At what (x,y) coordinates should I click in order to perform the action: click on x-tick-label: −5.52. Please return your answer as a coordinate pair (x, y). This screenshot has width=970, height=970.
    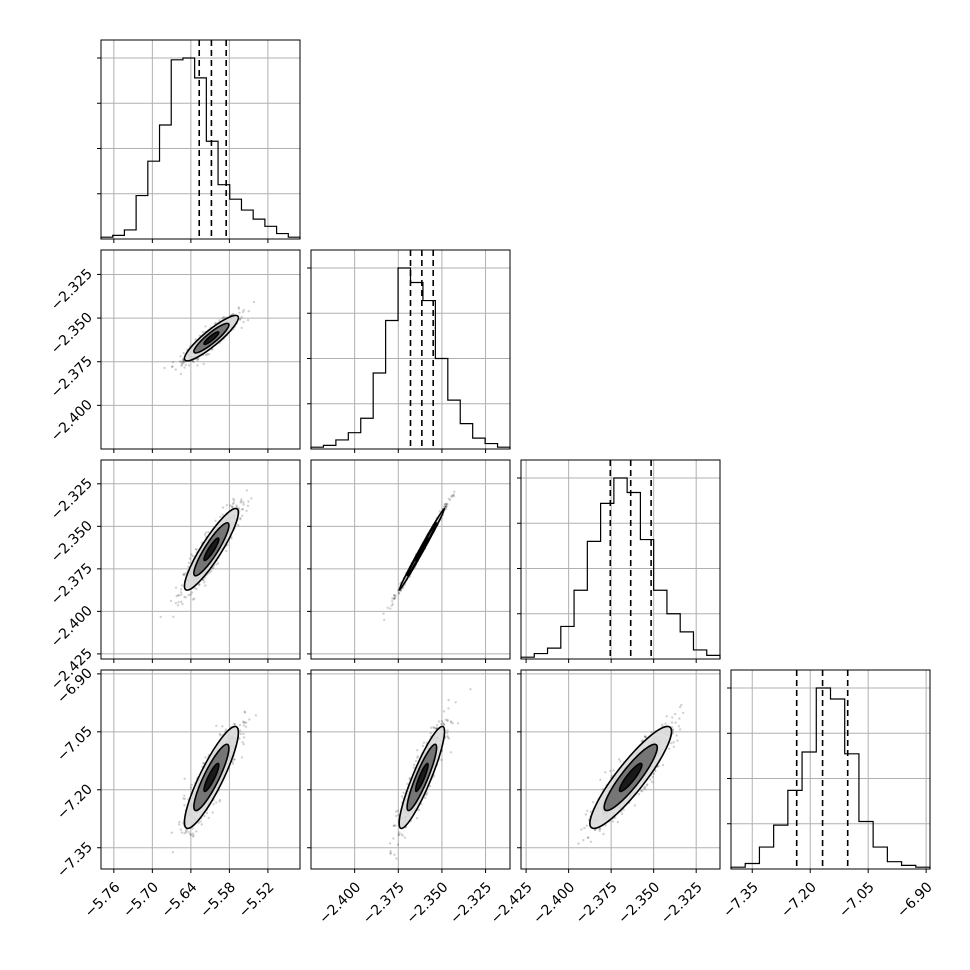
    Looking at the image, I should click on (257, 900).